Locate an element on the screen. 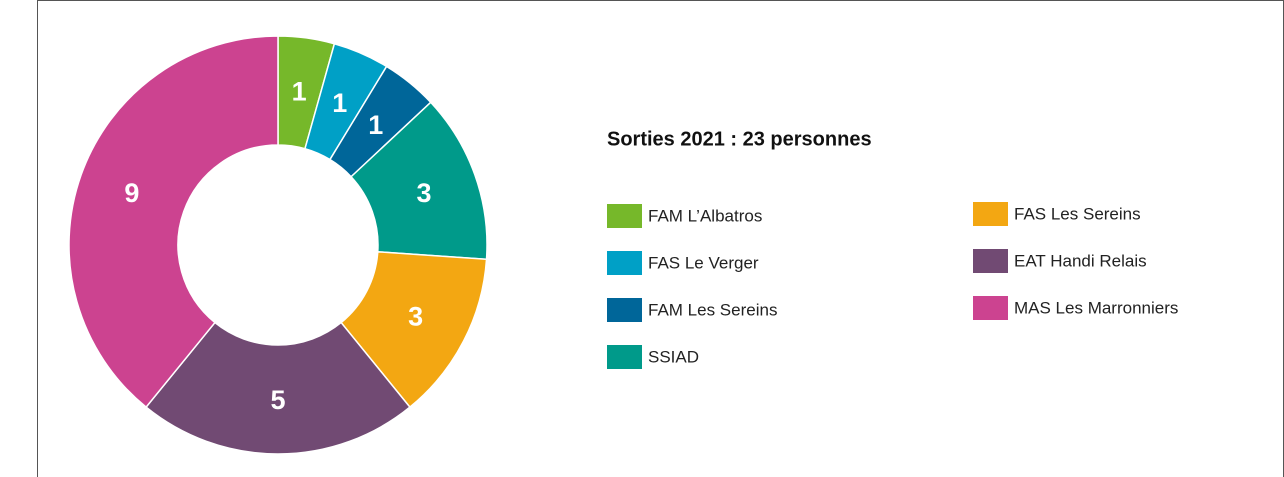 The width and height of the screenshot is (1284, 477). data-label: 9 is located at coordinates (131, 193).